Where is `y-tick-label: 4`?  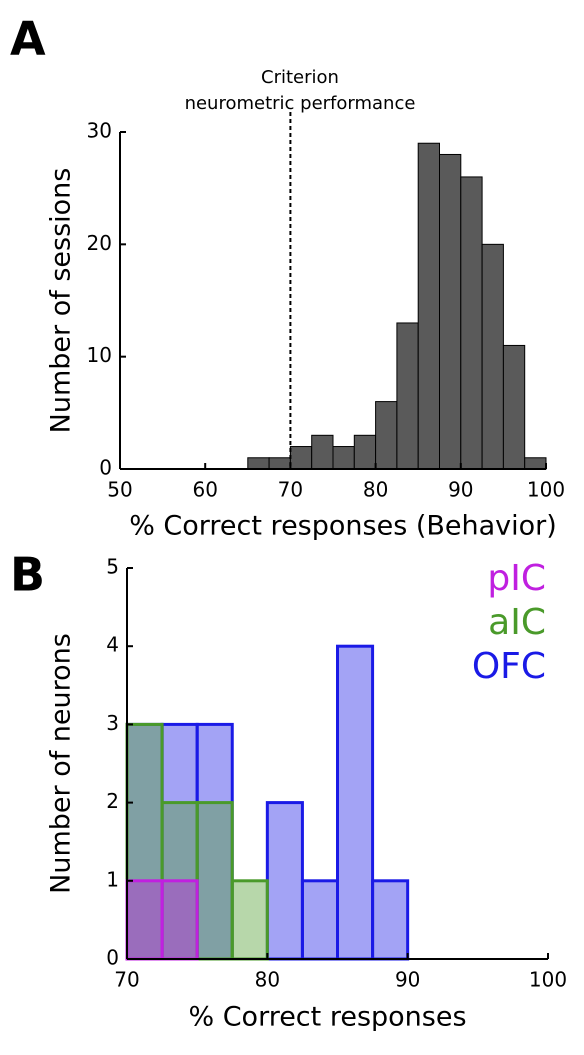
y-tick-label: 4 is located at coordinates (112, 645).